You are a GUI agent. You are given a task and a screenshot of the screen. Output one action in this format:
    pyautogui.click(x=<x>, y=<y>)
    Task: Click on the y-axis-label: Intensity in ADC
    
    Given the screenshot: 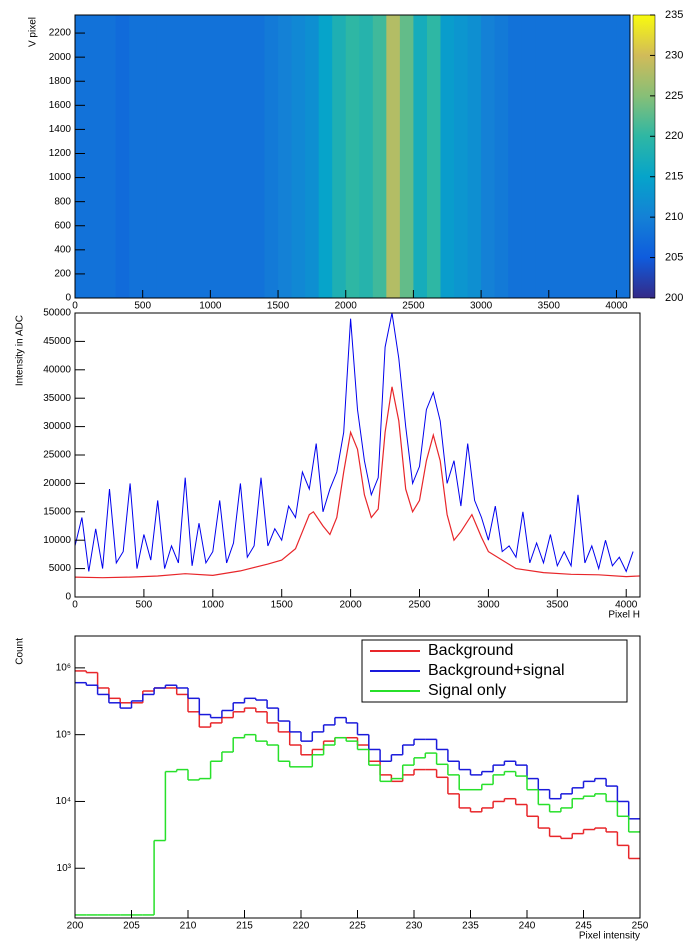 What is the action you would take?
    pyautogui.click(x=20, y=350)
    